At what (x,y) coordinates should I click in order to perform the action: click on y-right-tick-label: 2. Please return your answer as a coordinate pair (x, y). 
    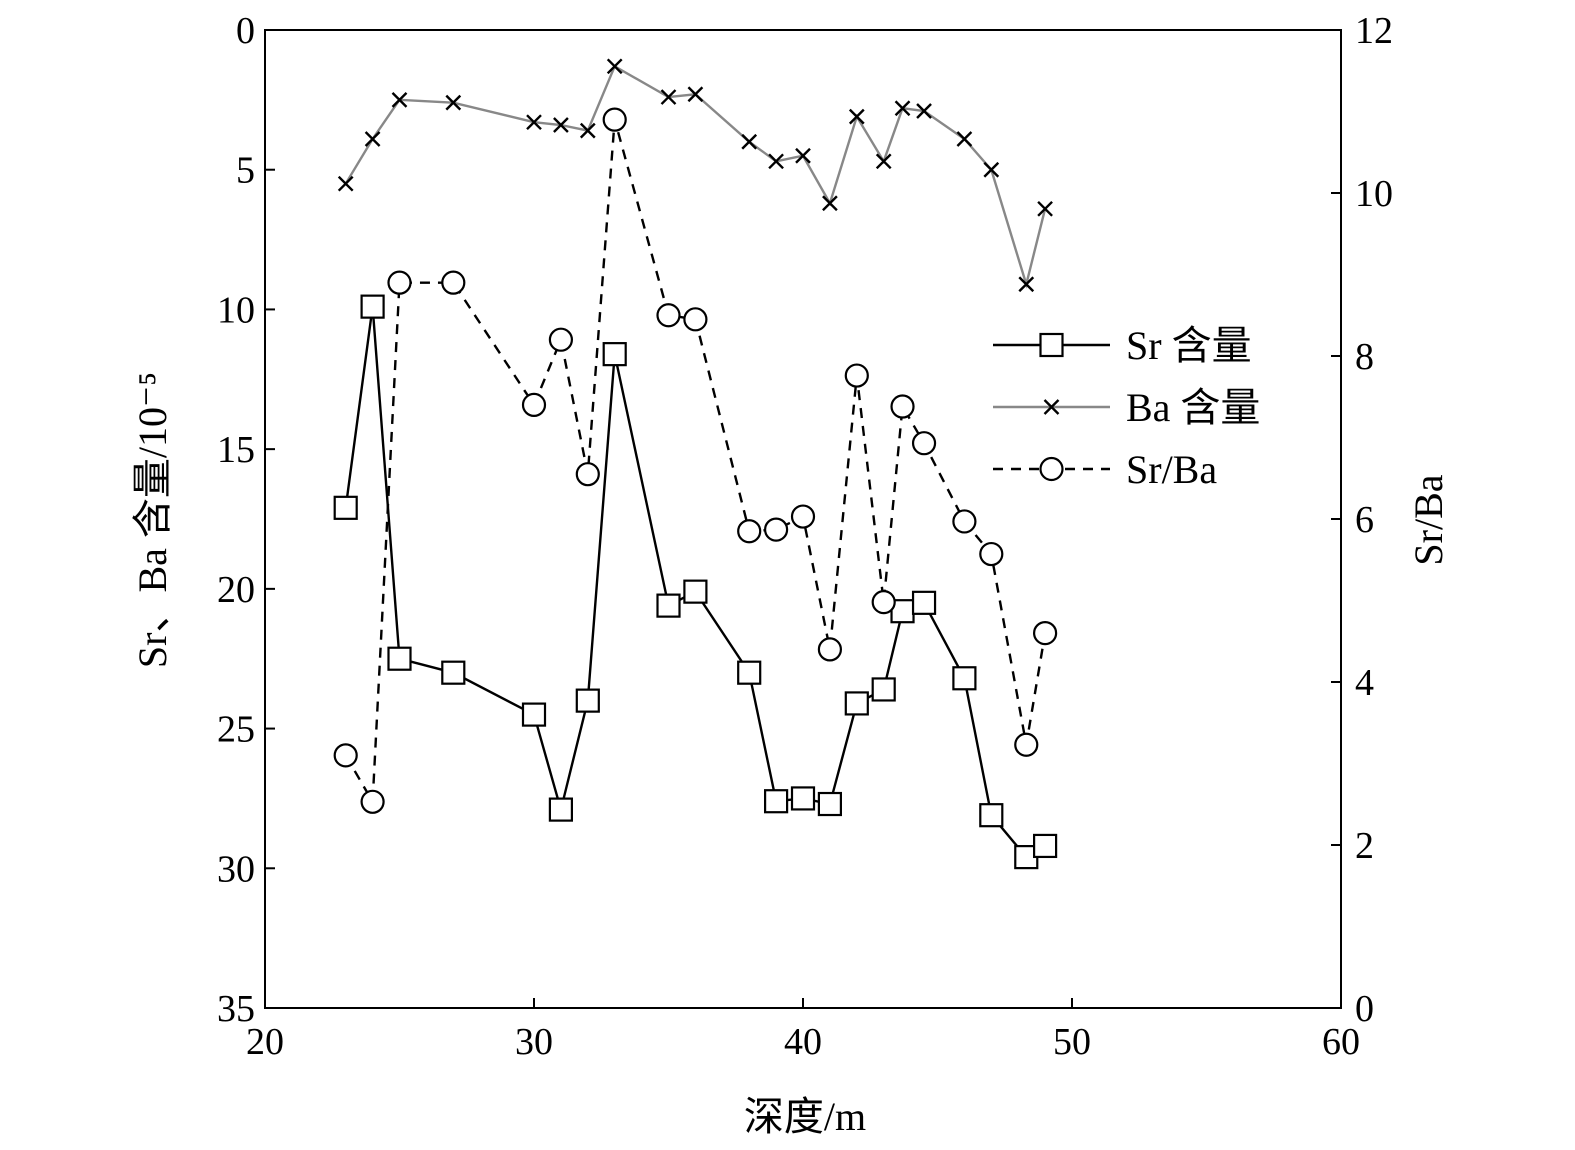
    Looking at the image, I should click on (1364, 846).